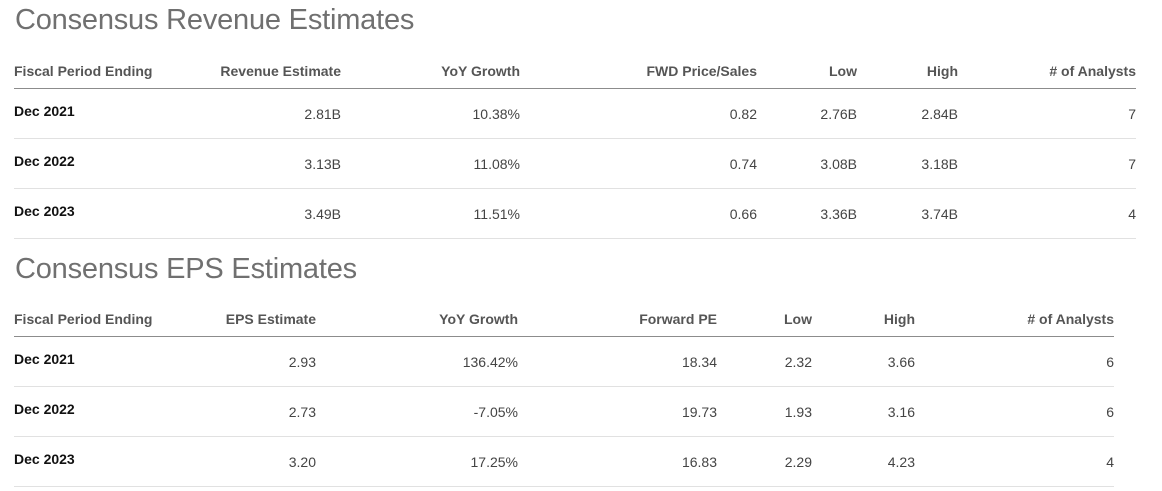 This screenshot has height=491, width=1162. What do you see at coordinates (863, 461) in the screenshot?
I see `high-cell: 4.23` at bounding box center [863, 461].